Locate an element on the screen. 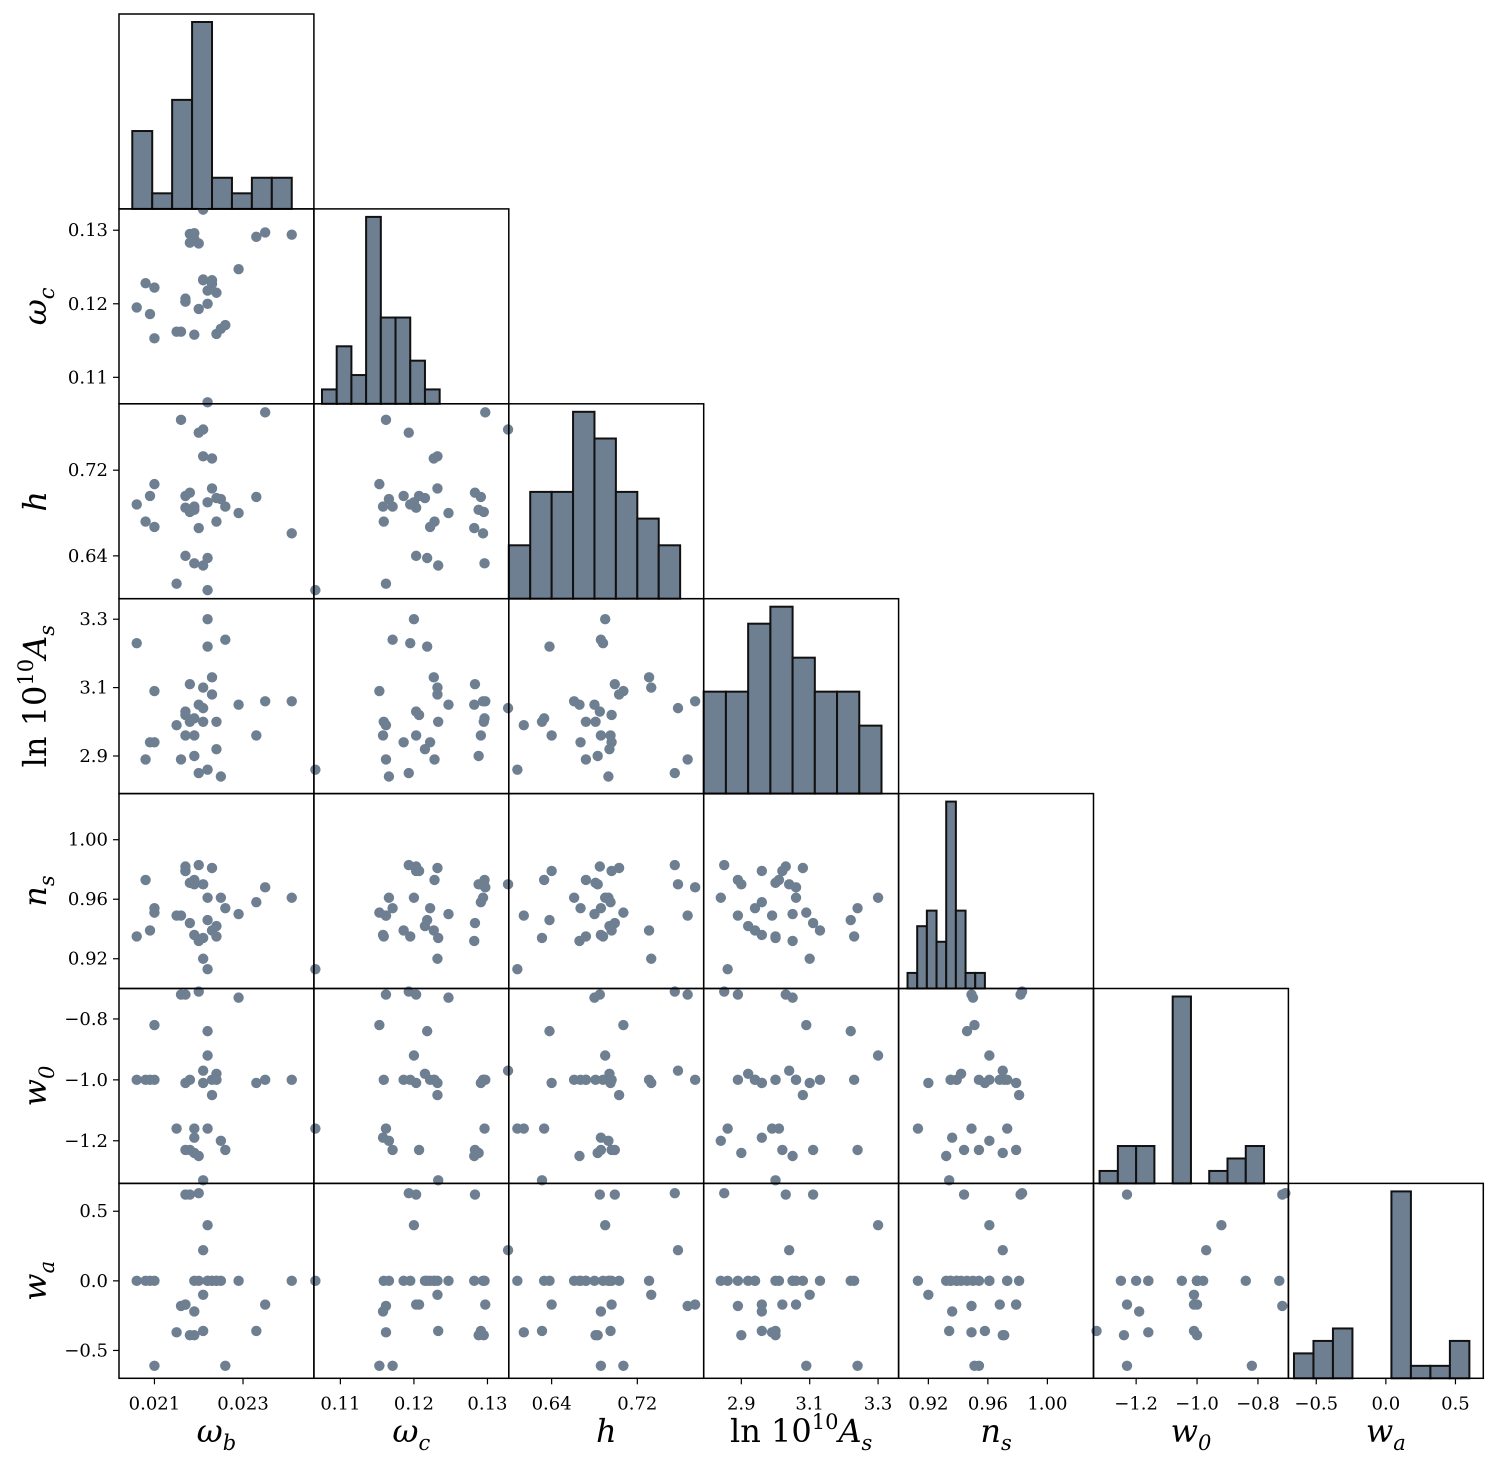  scatter-omega_b-vs-lnAs is located at coordinates (214, 698).